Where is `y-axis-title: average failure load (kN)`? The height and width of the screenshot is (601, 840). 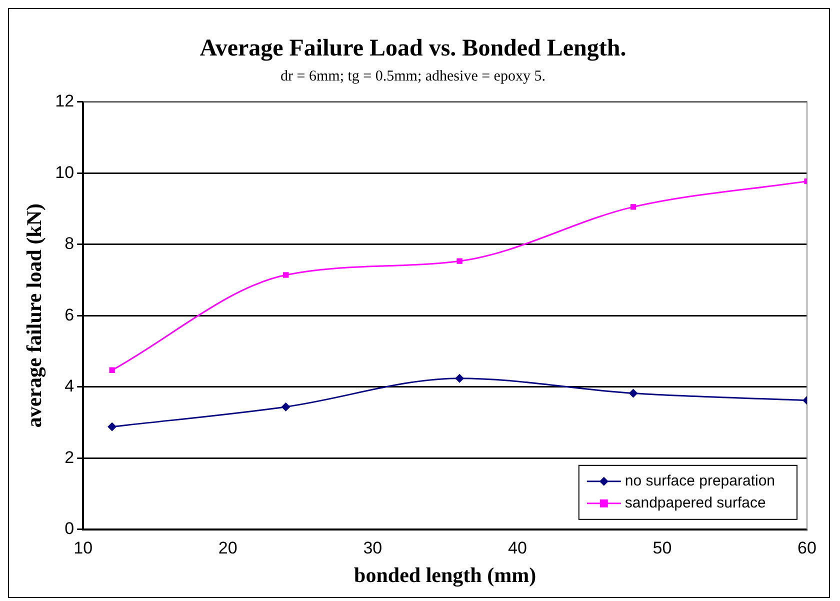
y-axis-title: average failure load (kN) is located at coordinates (34, 316).